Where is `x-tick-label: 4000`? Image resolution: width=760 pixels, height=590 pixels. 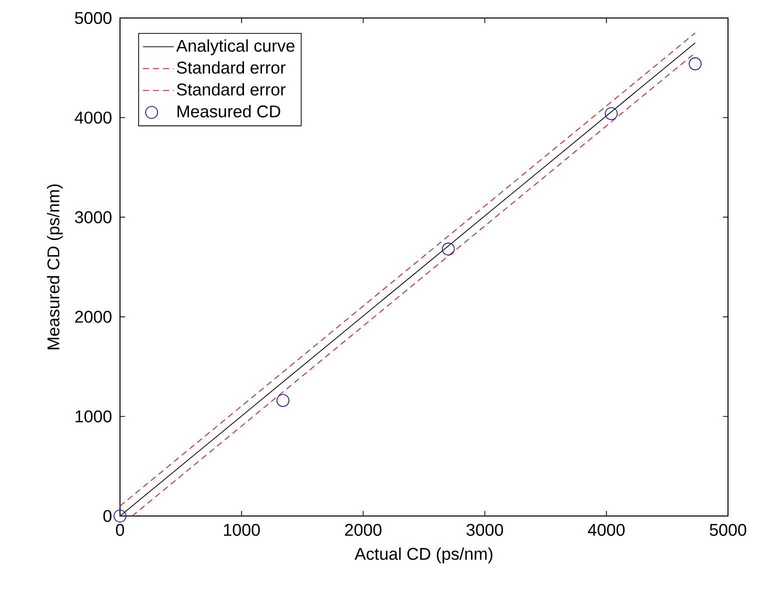 x-tick-label: 4000 is located at coordinates (606, 530).